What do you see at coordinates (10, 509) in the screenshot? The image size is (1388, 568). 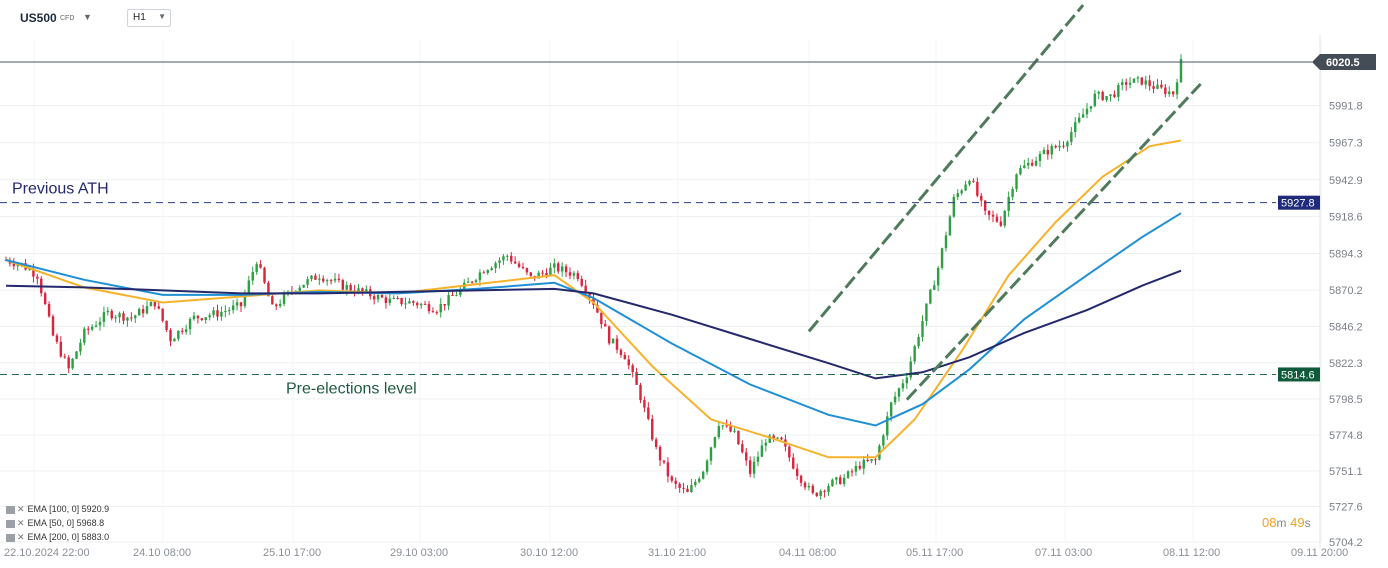 I see `indicator-settings-icon` at bounding box center [10, 509].